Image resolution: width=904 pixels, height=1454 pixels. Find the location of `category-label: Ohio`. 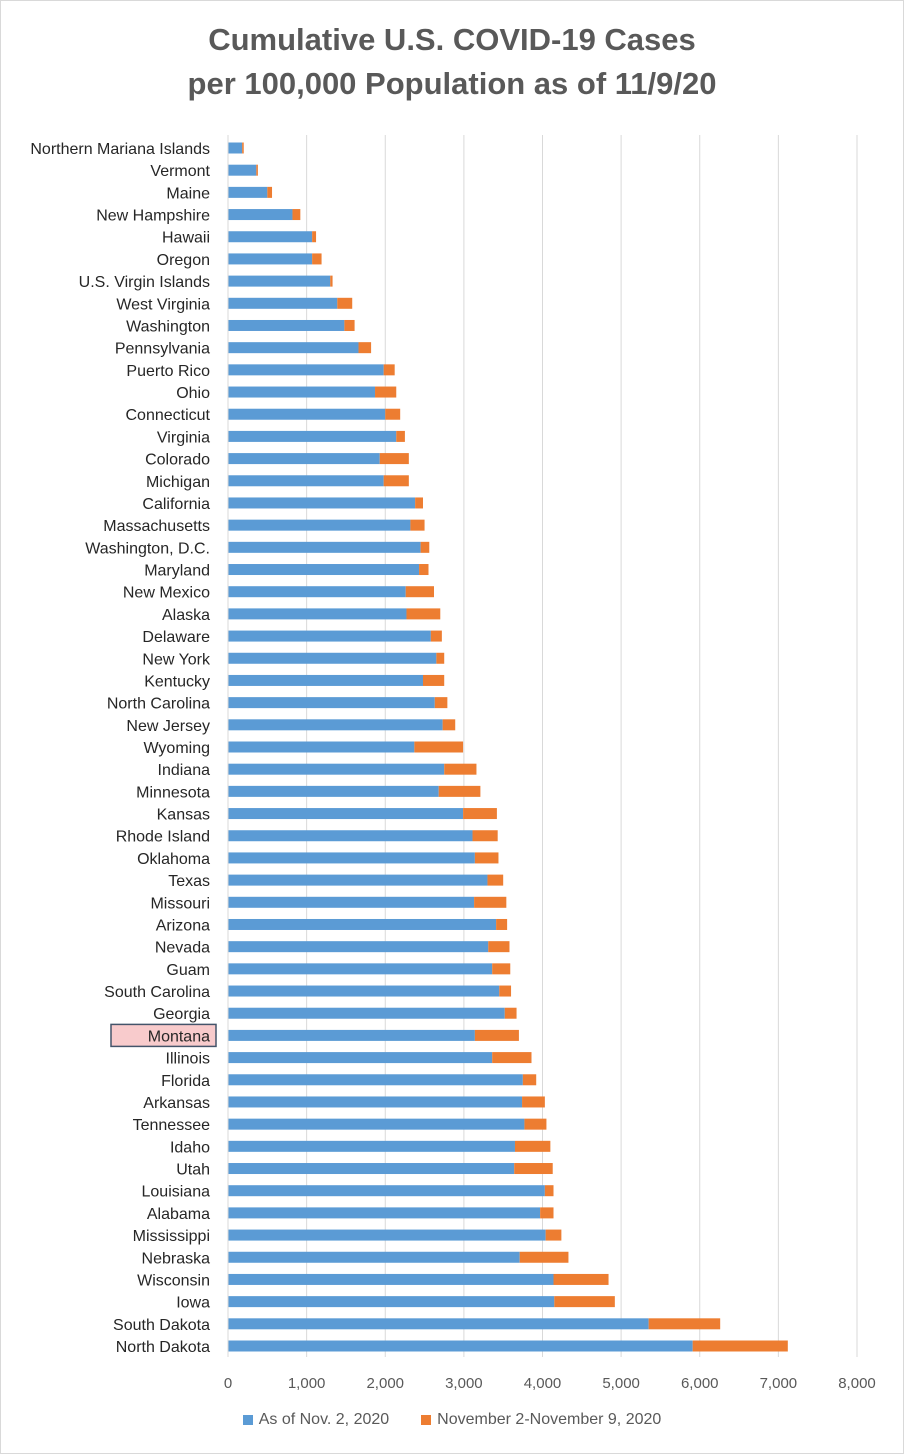

category-label: Ohio is located at coordinates (193, 393).